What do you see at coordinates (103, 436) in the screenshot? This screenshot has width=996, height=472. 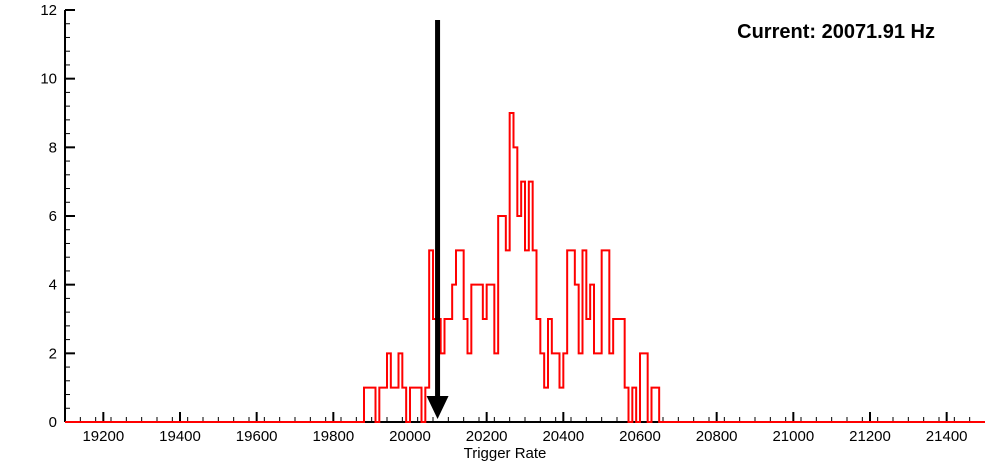 I see `x-tick-label: 19200` at bounding box center [103, 436].